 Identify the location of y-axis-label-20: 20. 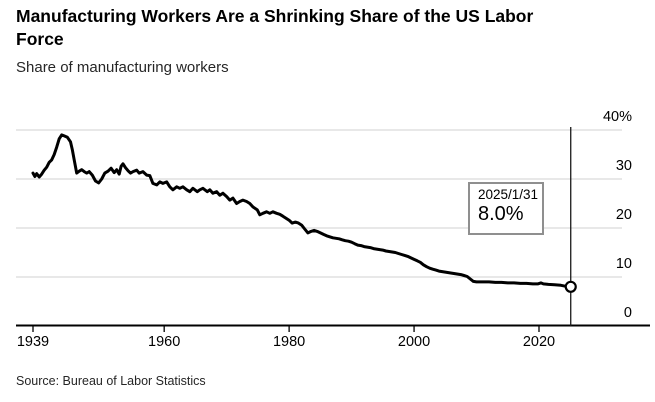
(623, 215).